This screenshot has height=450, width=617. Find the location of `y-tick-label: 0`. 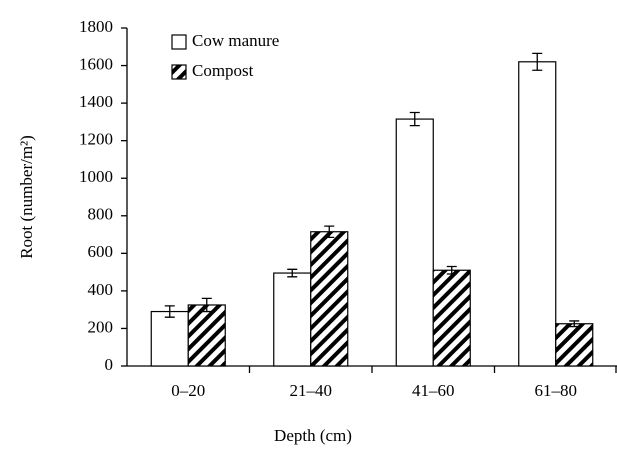

y-tick-label: 0 is located at coordinates (109, 364).